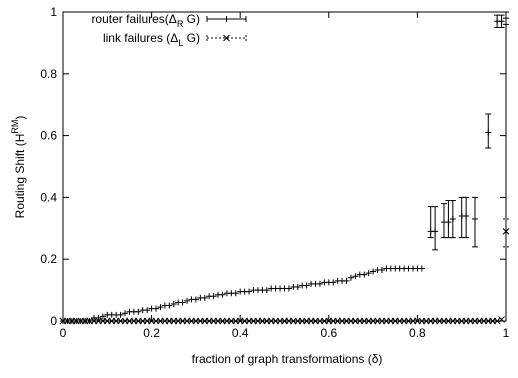  Describe the element at coordinates (15, 127) in the screenshot. I see `y-axis-label-sup: RM` at that location.